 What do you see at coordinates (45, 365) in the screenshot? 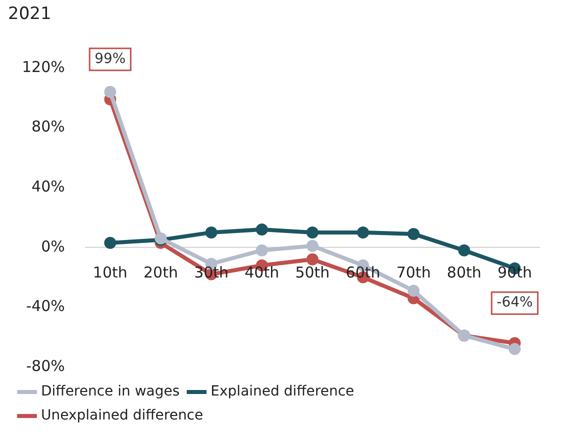
I see `y-tick-label: -80%` at bounding box center [45, 365].